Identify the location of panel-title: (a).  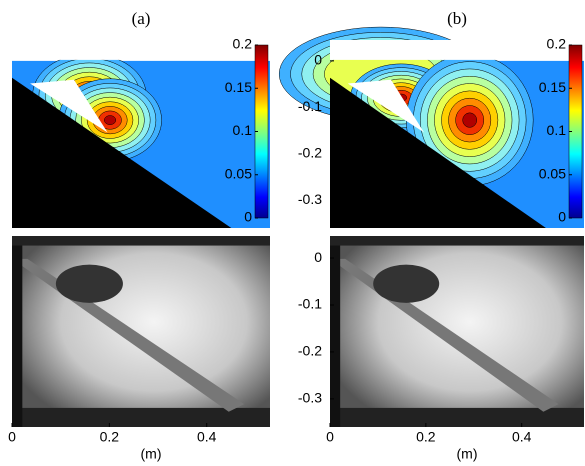
(141, 18).